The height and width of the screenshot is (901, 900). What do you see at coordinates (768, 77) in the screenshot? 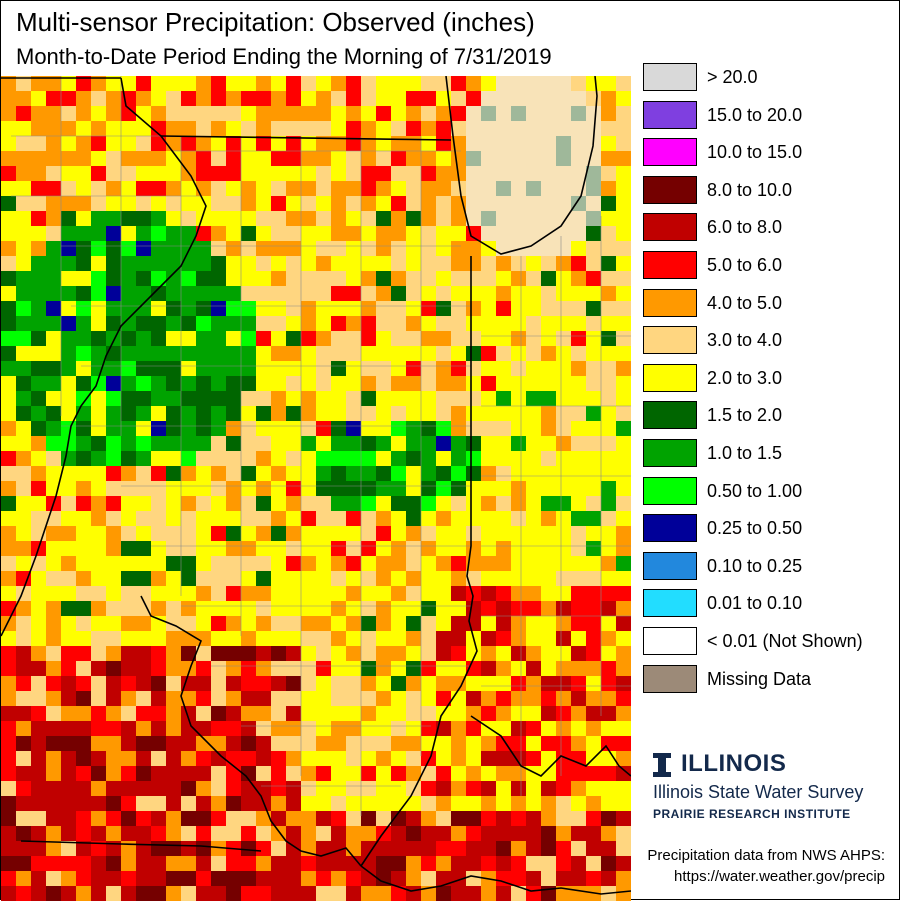
I see `legend-item: > 20.0` at bounding box center [768, 77].